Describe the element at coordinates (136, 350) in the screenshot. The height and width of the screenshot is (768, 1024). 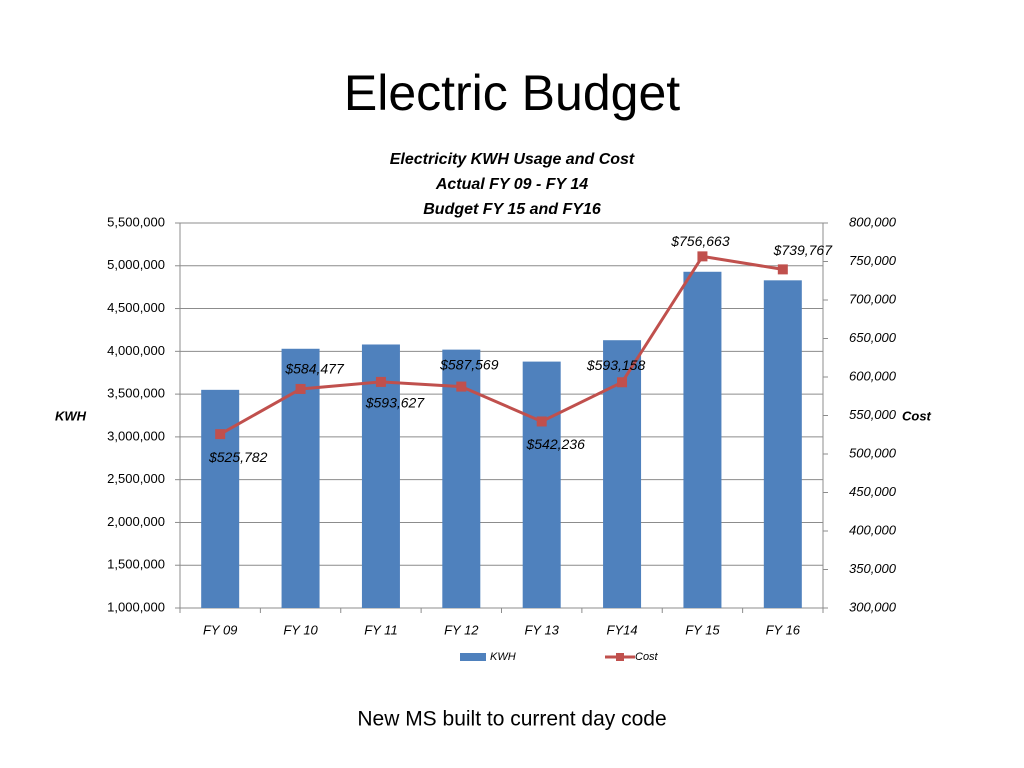
I see `y-tick-label: 4,000,000` at that location.